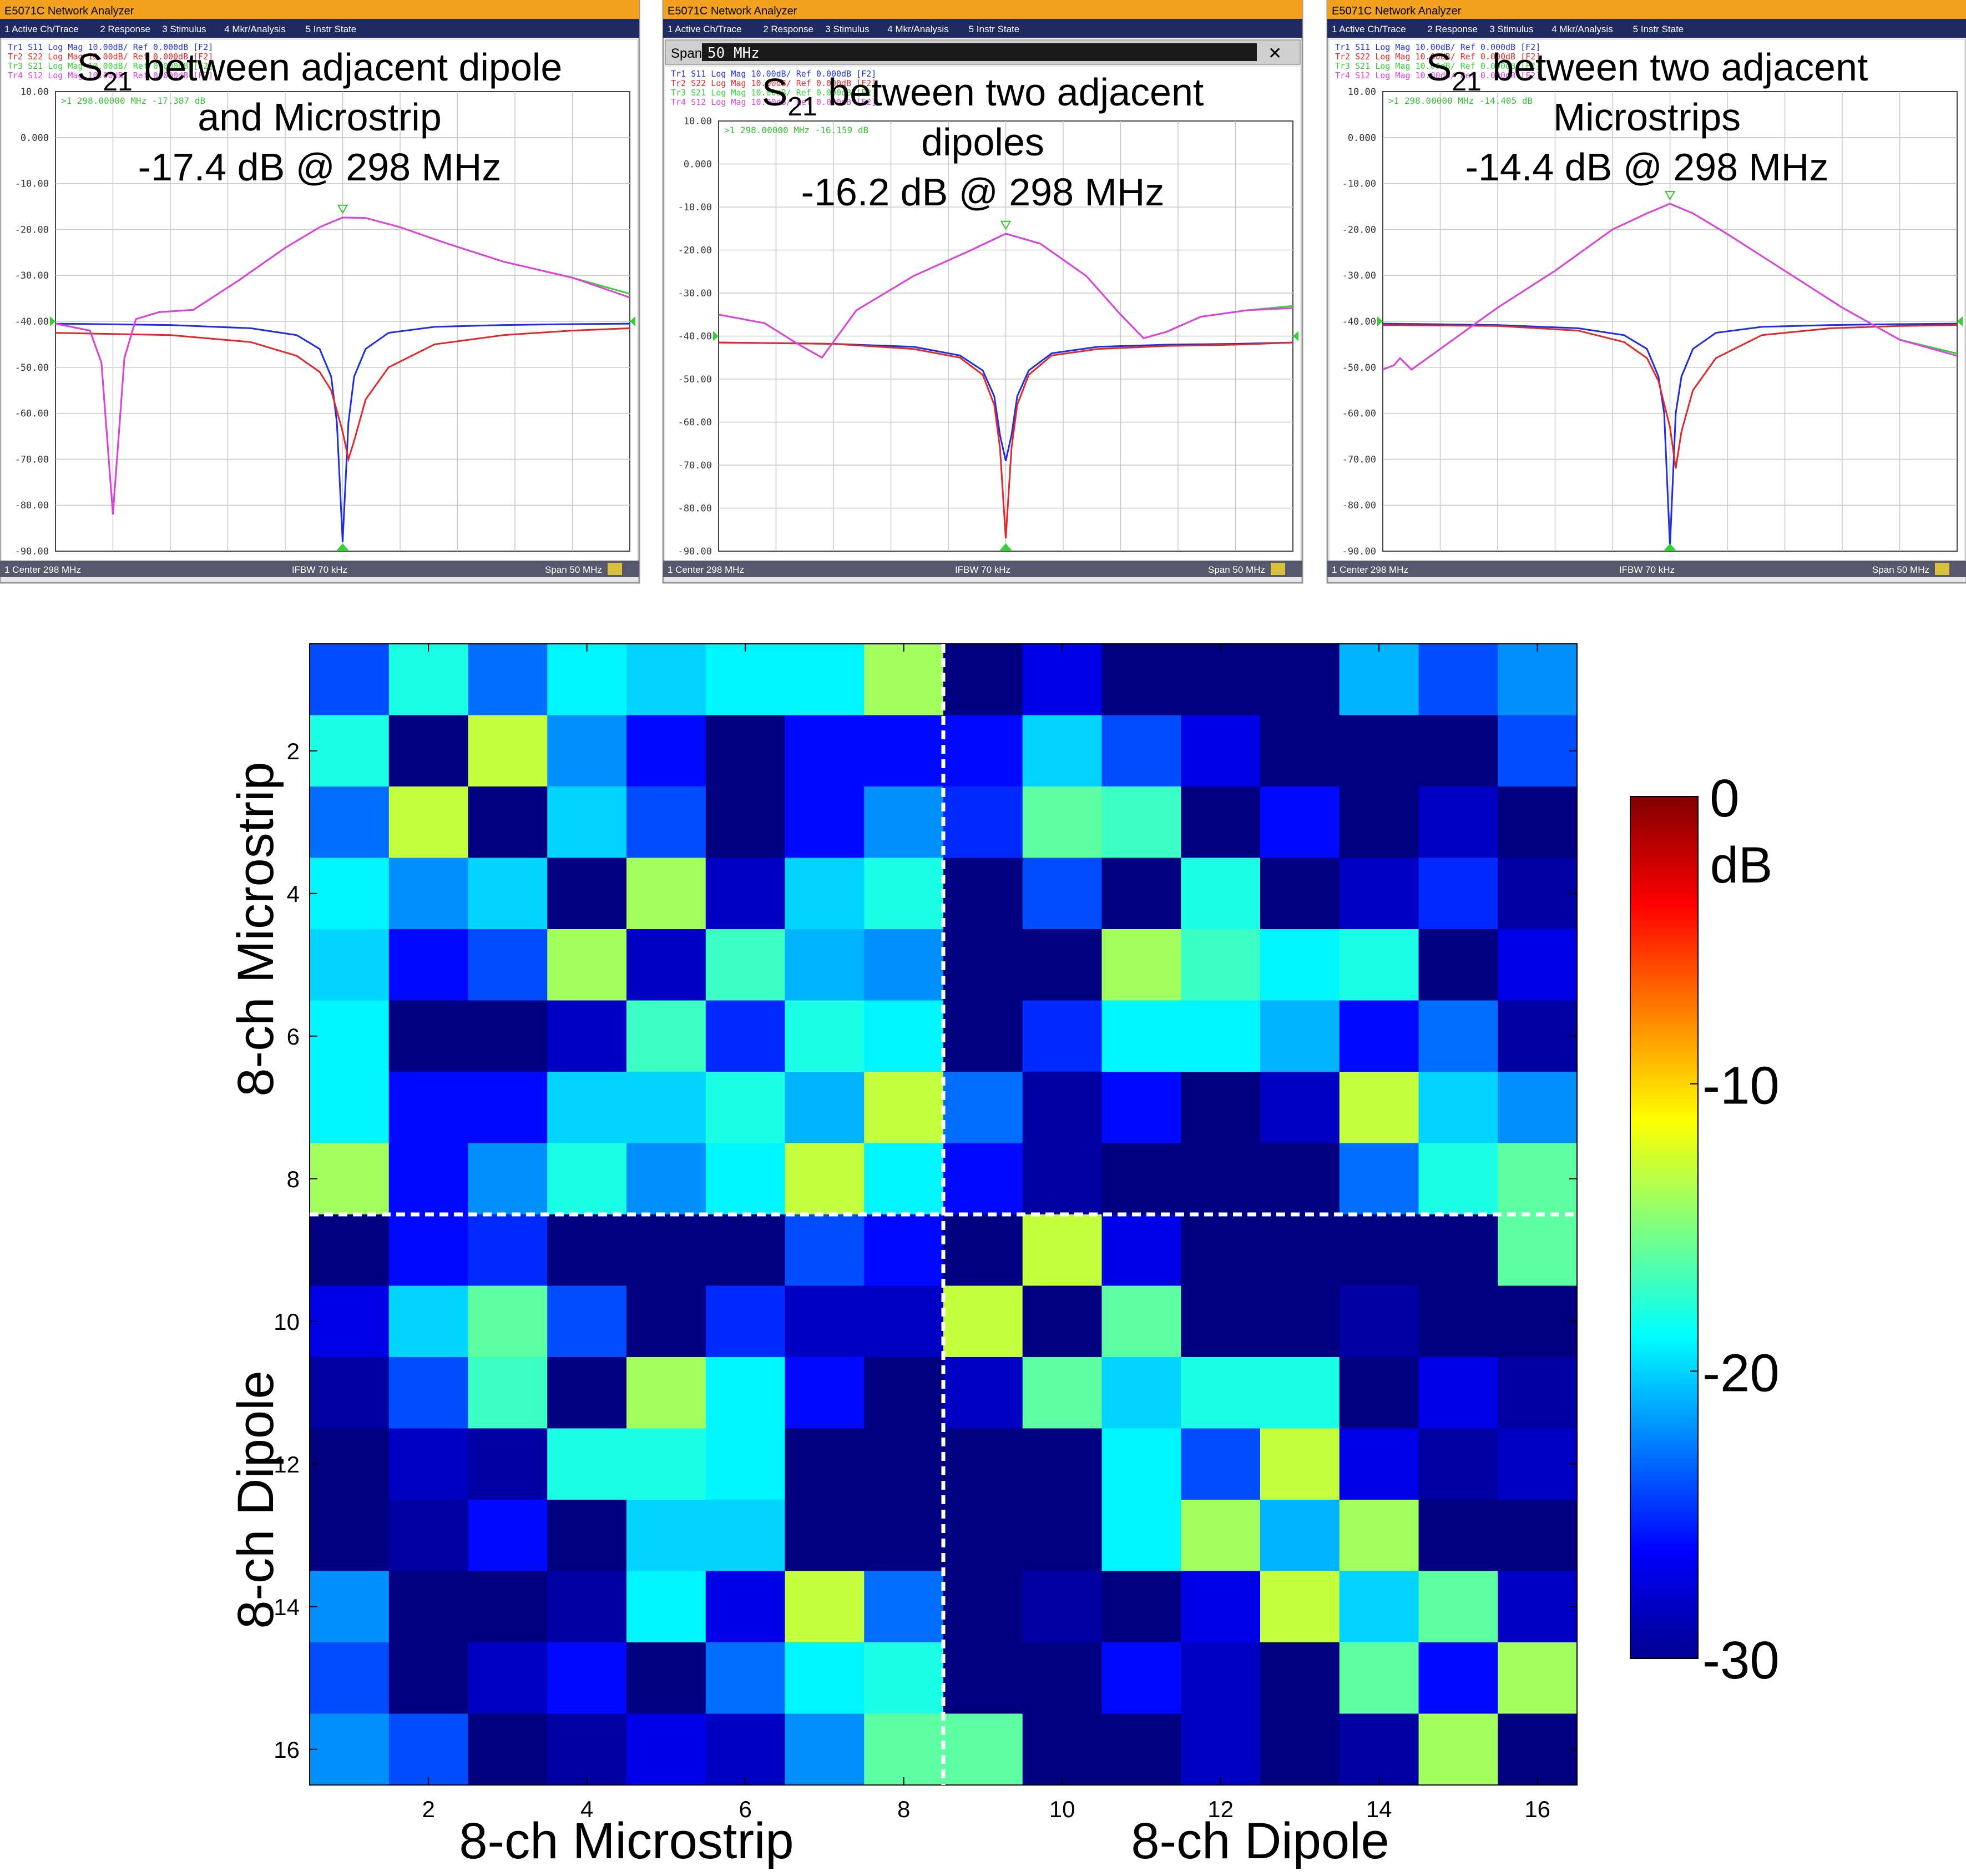 Image resolution: width=1966 pixels, height=1876 pixels. I want to click on y-tick-label: 16, so click(287, 1750).